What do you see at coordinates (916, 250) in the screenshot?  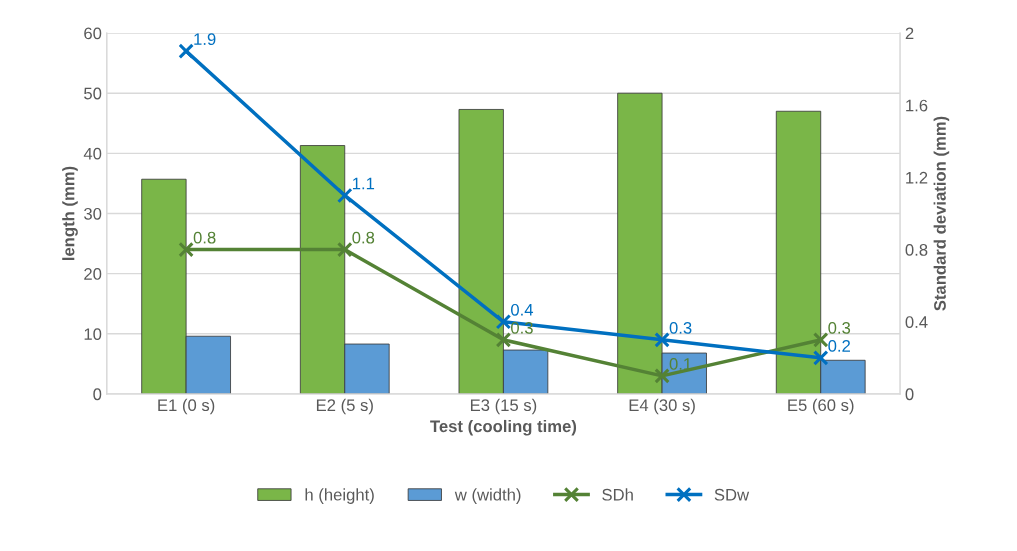 I see `y2-tick-label: 0.8` at bounding box center [916, 250].